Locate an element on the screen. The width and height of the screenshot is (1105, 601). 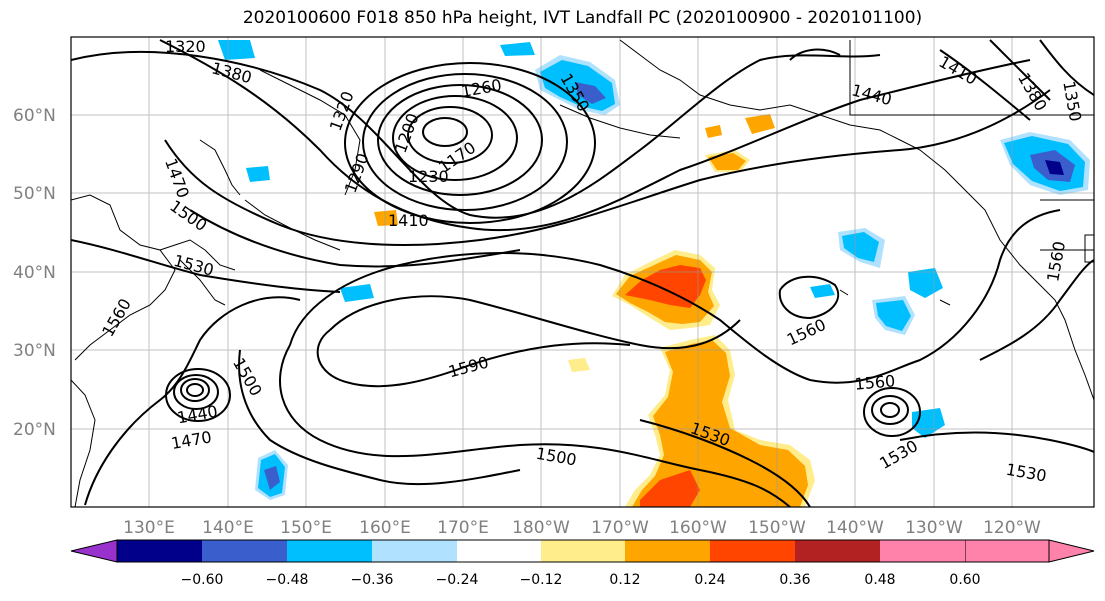
colorbar-tick-label: 0.36 is located at coordinates (794, 580).